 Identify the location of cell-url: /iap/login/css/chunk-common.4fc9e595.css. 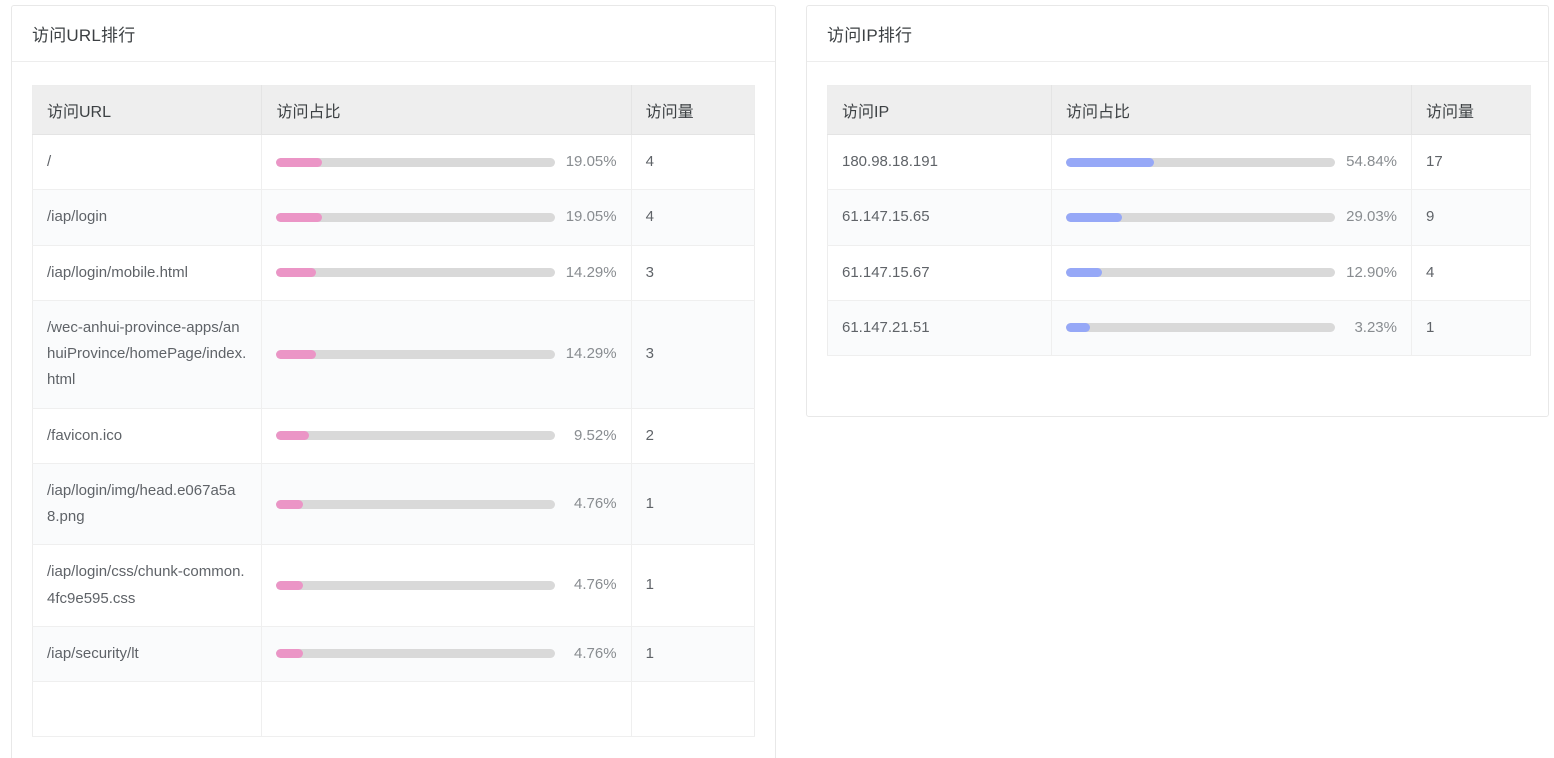
(147, 585).